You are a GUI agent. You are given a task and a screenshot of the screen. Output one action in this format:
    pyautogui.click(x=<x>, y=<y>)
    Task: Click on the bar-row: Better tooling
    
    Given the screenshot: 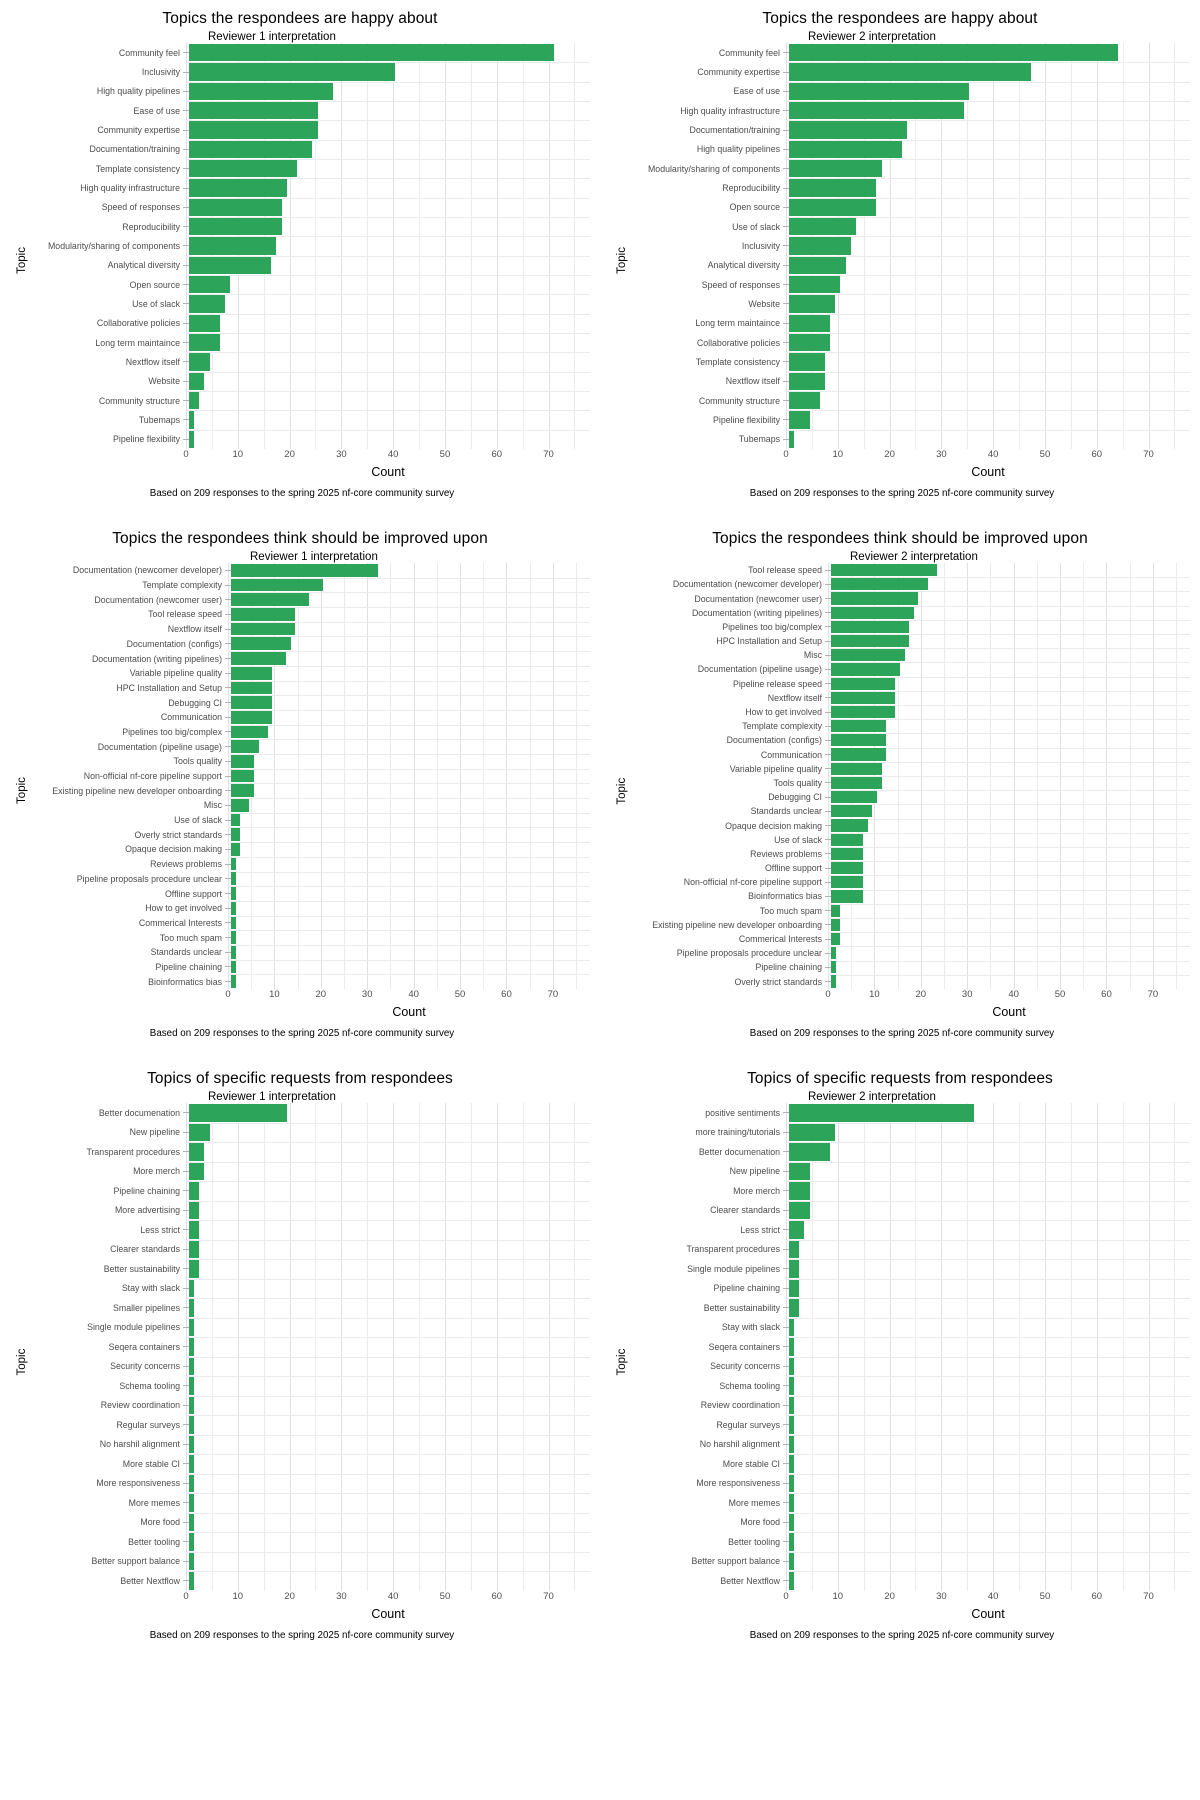 What is the action you would take?
    pyautogui.click(x=910, y=1542)
    